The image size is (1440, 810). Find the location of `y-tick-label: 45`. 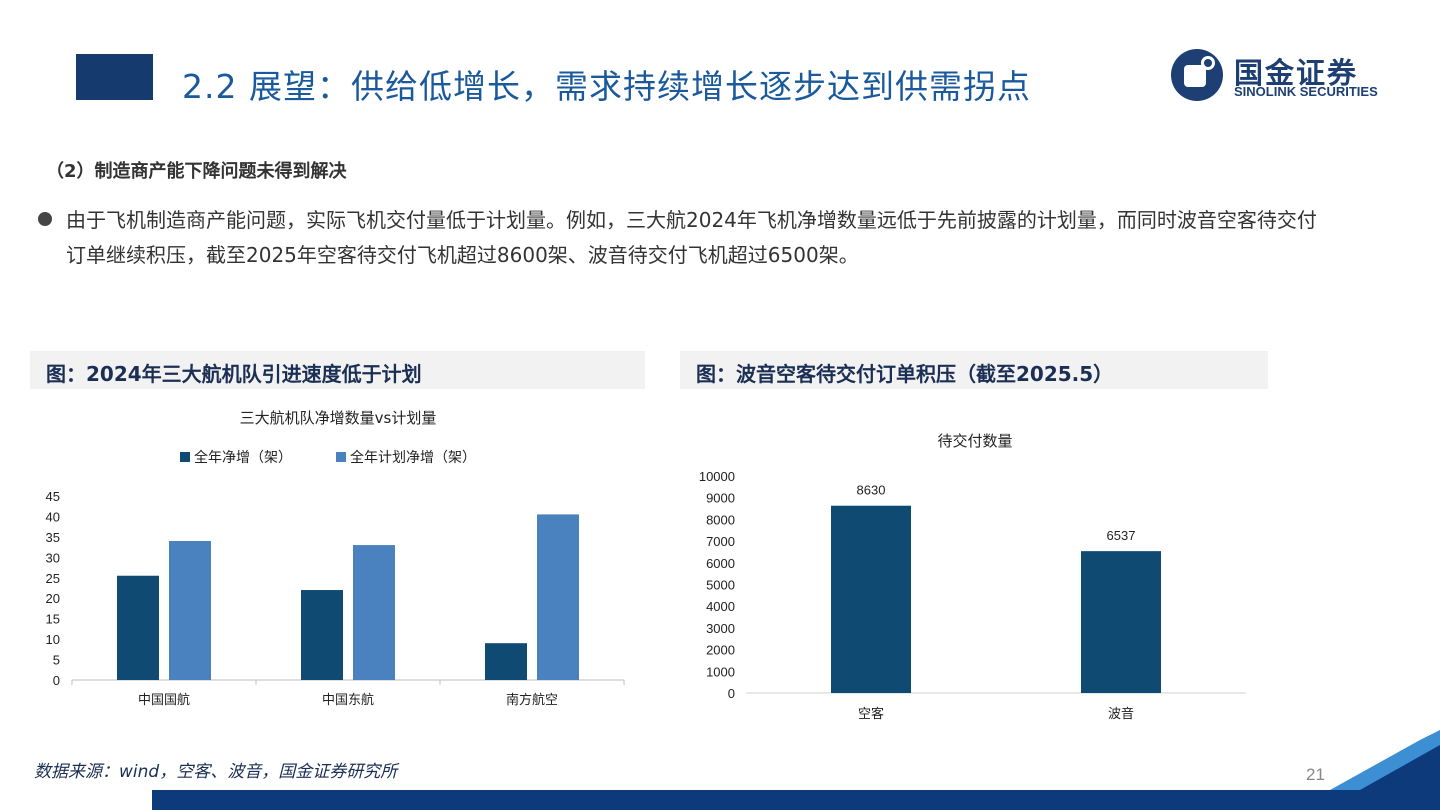

y-tick-label: 45 is located at coordinates (53, 496).